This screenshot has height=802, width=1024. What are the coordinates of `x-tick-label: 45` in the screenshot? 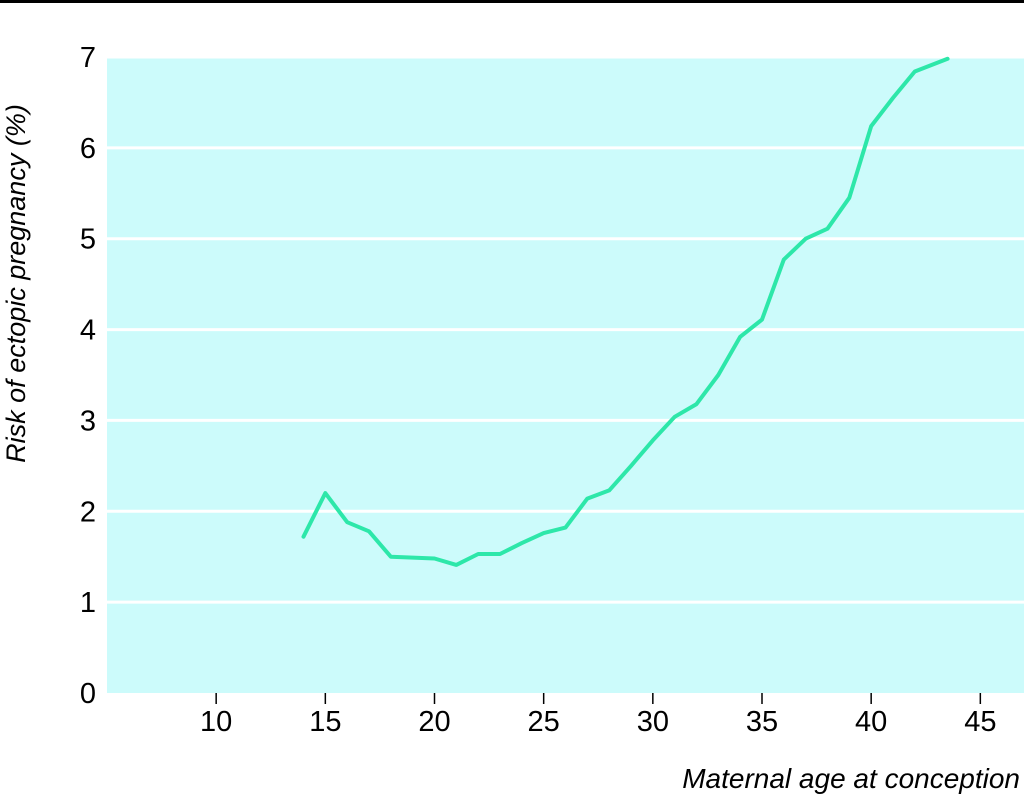 It's located at (980, 722).